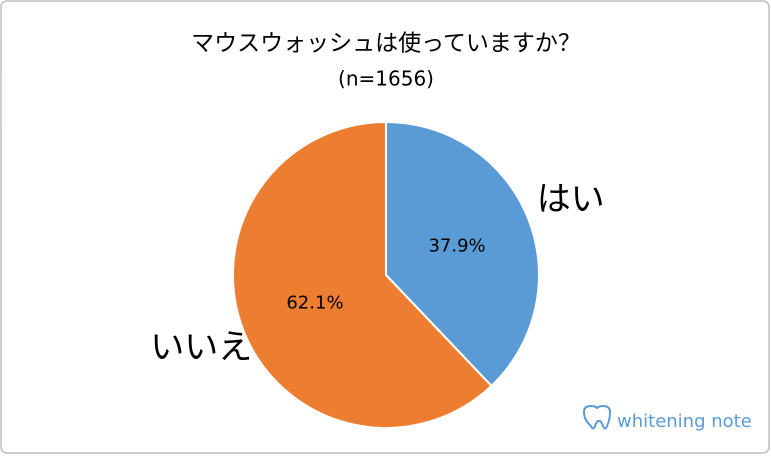  I want to click on logo: whitening note, so click(667, 418).